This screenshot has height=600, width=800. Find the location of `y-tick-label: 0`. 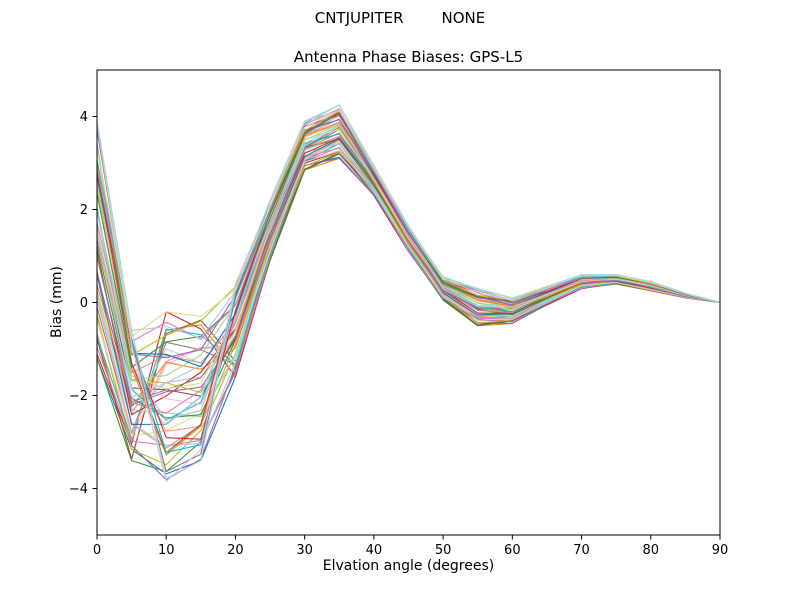

y-tick-label: 0 is located at coordinates (84, 303).